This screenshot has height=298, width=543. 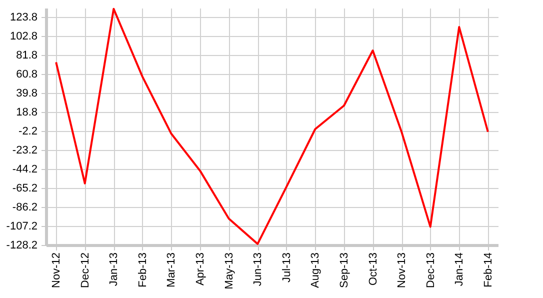 I want to click on x-tick-label: Jul-13, so click(x=286, y=267).